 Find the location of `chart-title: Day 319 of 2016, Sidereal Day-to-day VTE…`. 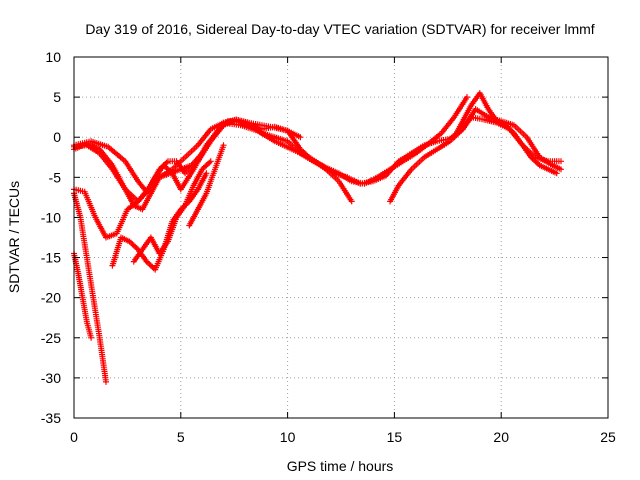

chart-title: Day 319 of 2016, Sidereal Day-to-day VTE… is located at coordinates (339, 29).